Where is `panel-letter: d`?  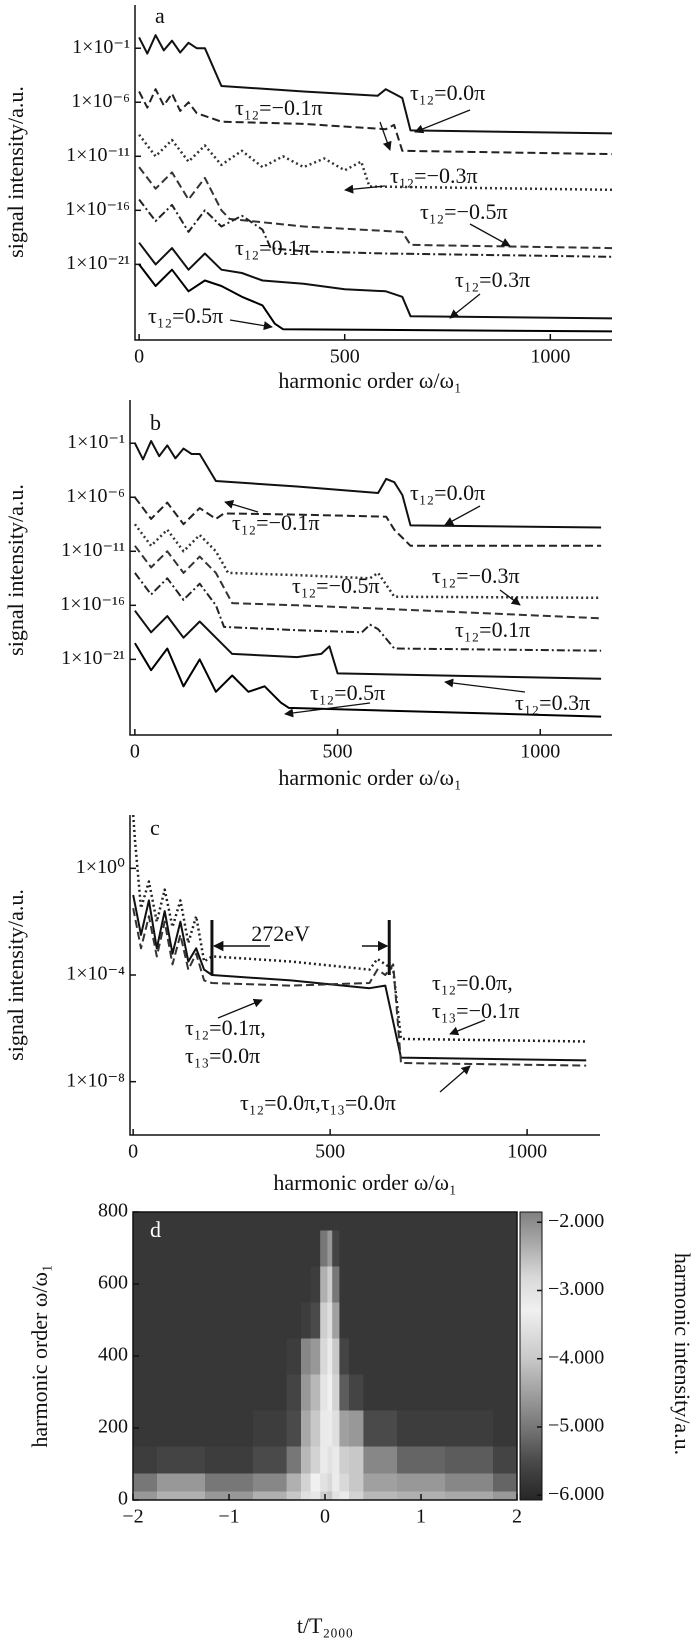 panel-letter: d is located at coordinates (155, 1229).